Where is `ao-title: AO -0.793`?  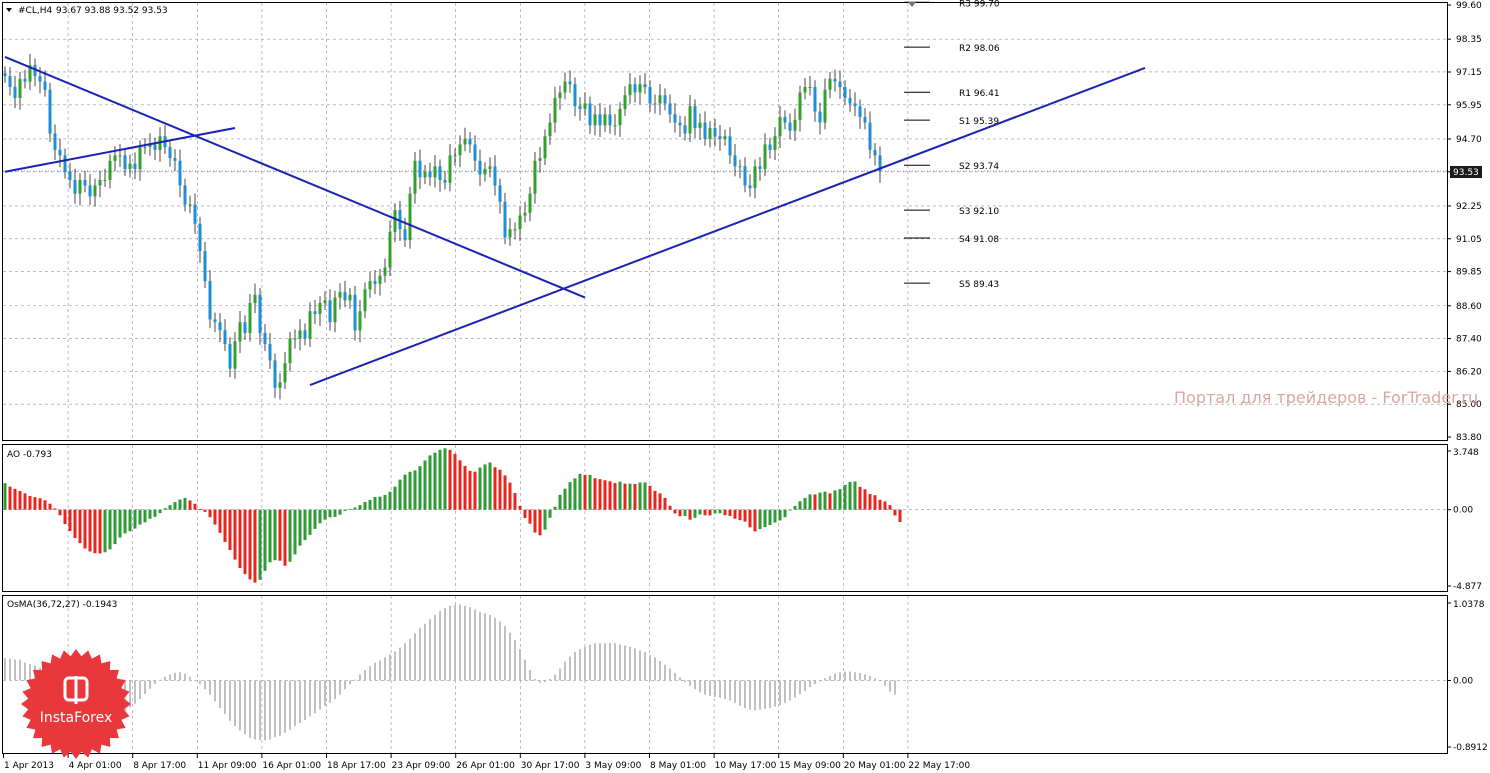 ao-title: AO -0.793 is located at coordinates (29, 455).